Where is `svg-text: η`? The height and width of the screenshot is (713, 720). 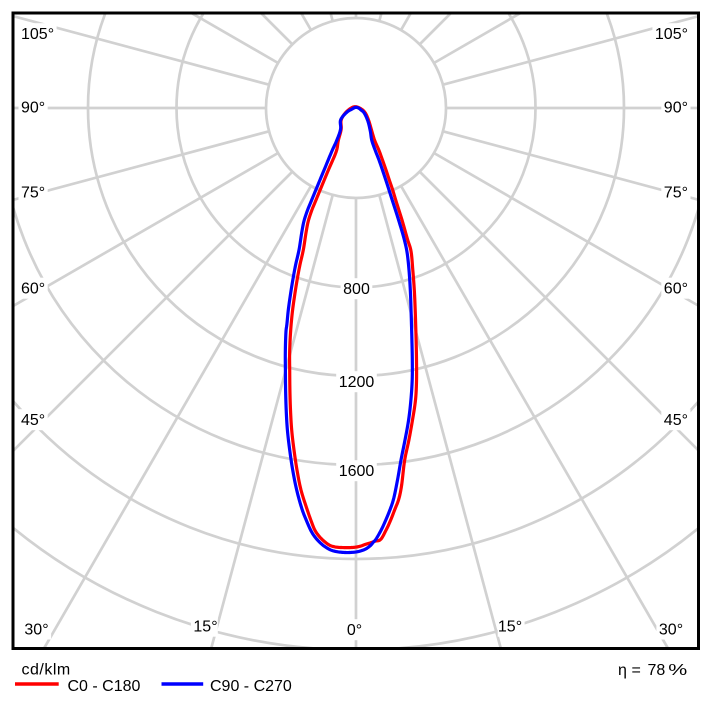
svg-text: η is located at coordinates (622, 670).